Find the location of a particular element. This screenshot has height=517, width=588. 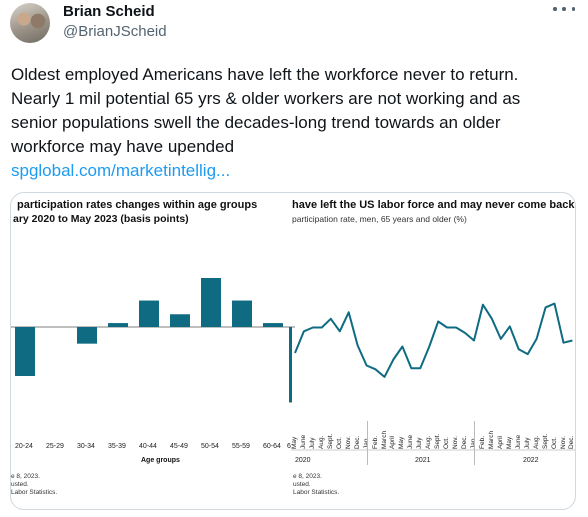

left-chart-subtitle: ary 2020 to May 2023 (basis points) is located at coordinates (101, 219).